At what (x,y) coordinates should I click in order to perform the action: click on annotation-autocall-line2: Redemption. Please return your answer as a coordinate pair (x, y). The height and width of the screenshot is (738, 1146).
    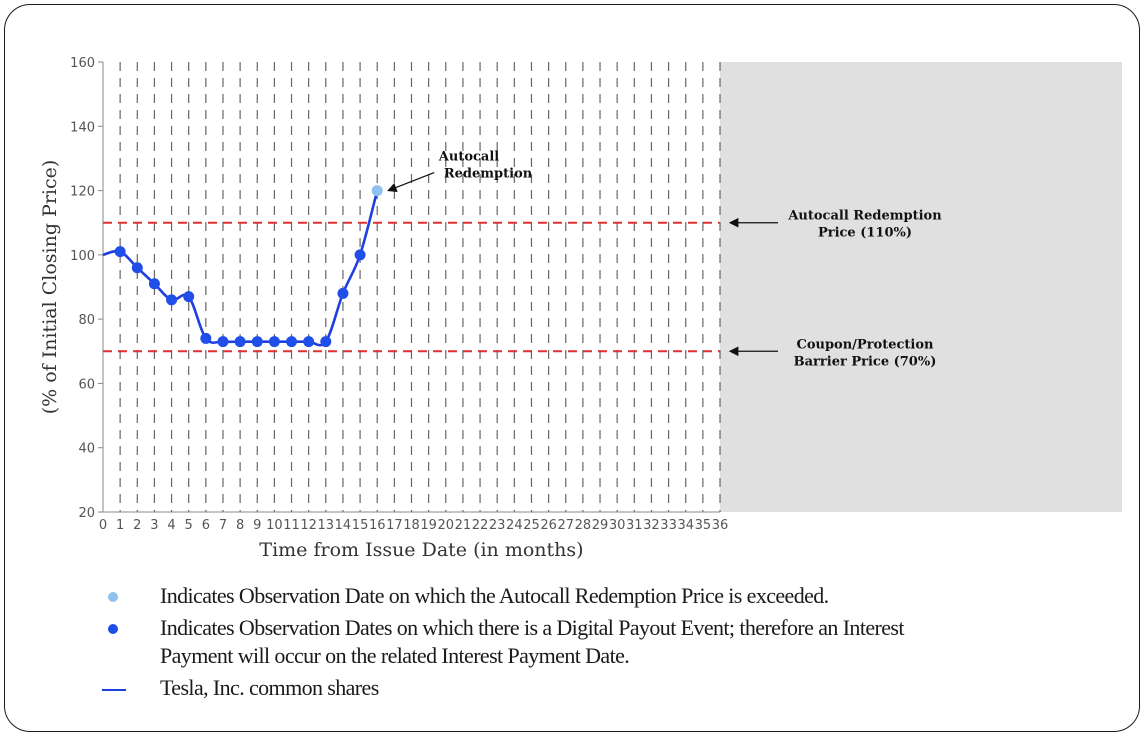
    Looking at the image, I should click on (488, 174).